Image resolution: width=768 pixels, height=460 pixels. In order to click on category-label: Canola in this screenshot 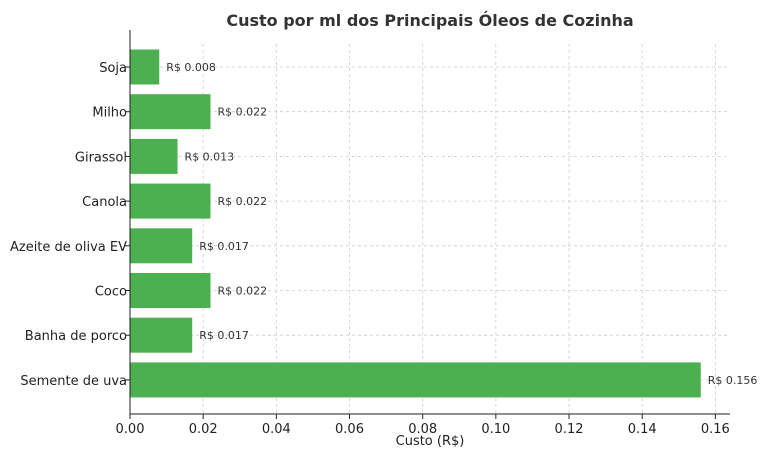, I will do `click(104, 202)`.